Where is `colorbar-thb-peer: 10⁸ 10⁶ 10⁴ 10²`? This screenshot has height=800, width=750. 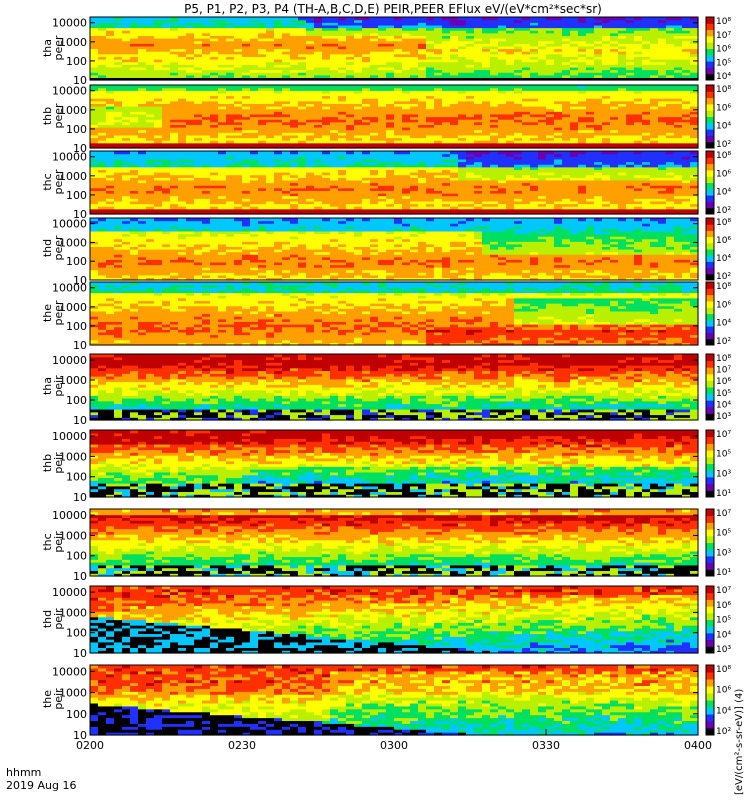 colorbar-thb-peer: 10⁸ 10⁶ 10⁴ 10² is located at coordinates (718, 117).